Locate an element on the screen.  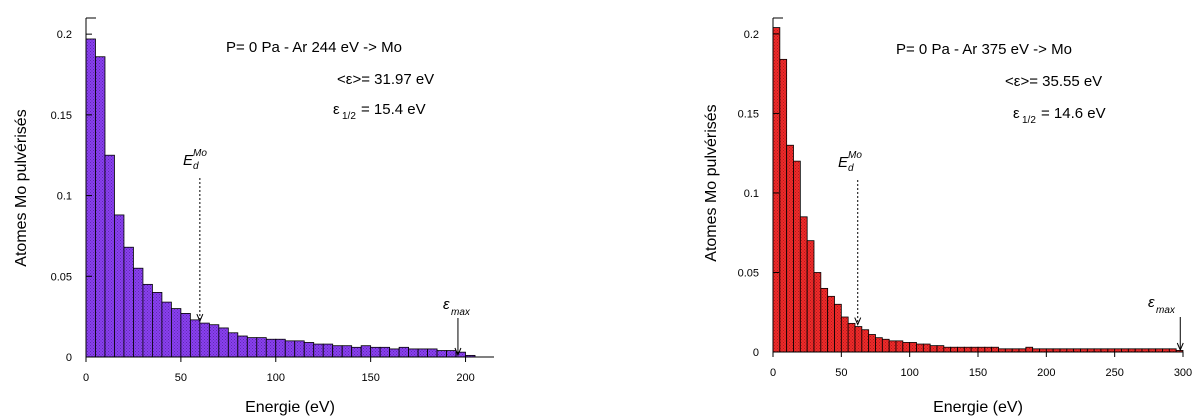
half-energy-label: ε 1/2 = 15.4 eV is located at coordinates (379, 111).